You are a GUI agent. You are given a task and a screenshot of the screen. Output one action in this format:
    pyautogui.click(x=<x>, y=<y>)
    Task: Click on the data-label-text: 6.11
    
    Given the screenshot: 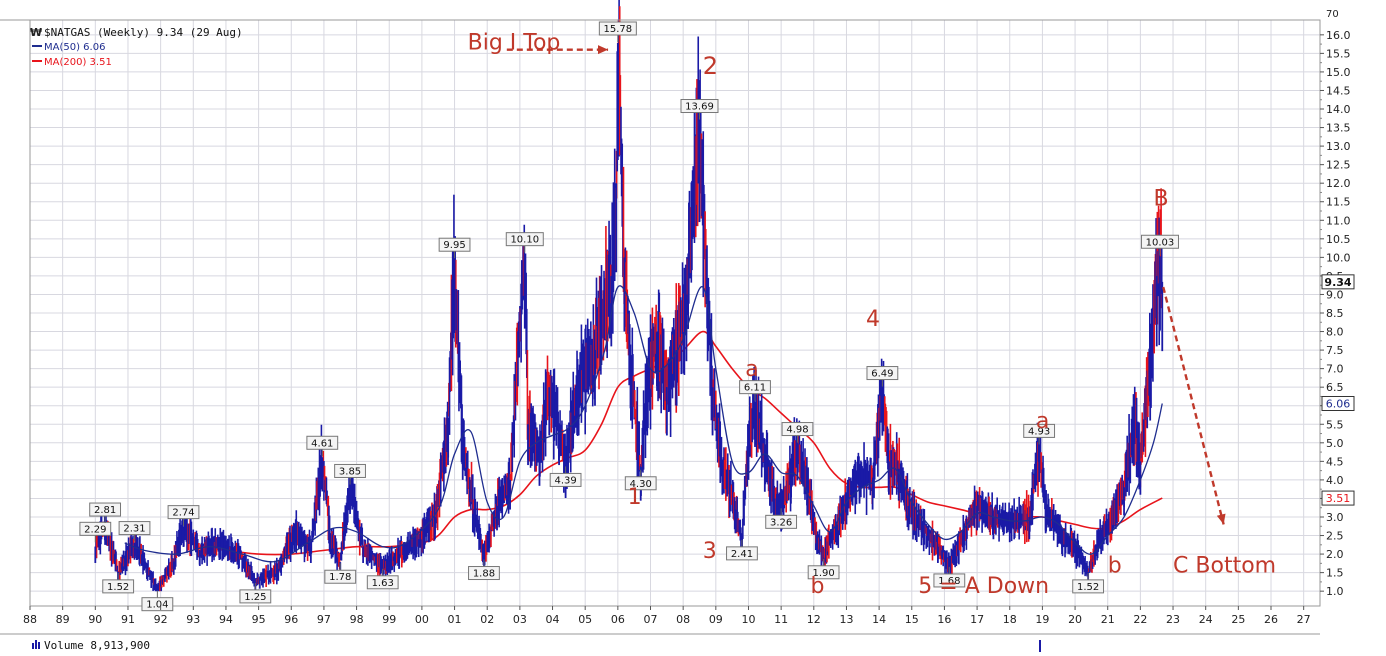 What is the action you would take?
    pyautogui.click(x=755, y=388)
    